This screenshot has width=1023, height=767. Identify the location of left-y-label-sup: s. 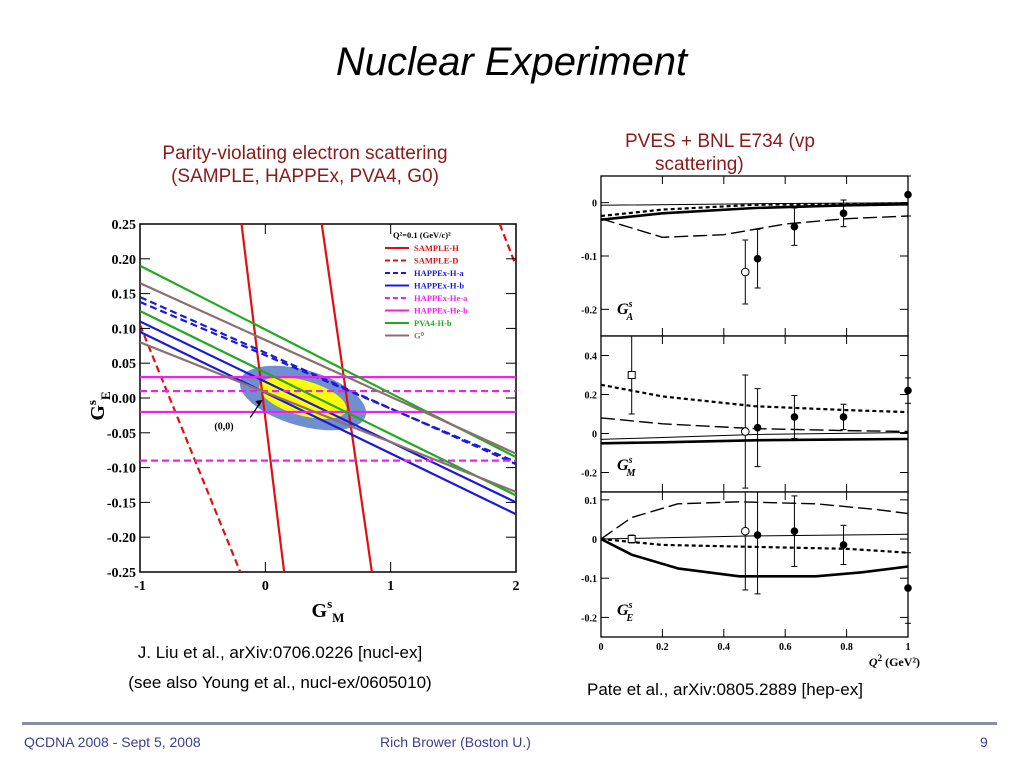
(93, 402).